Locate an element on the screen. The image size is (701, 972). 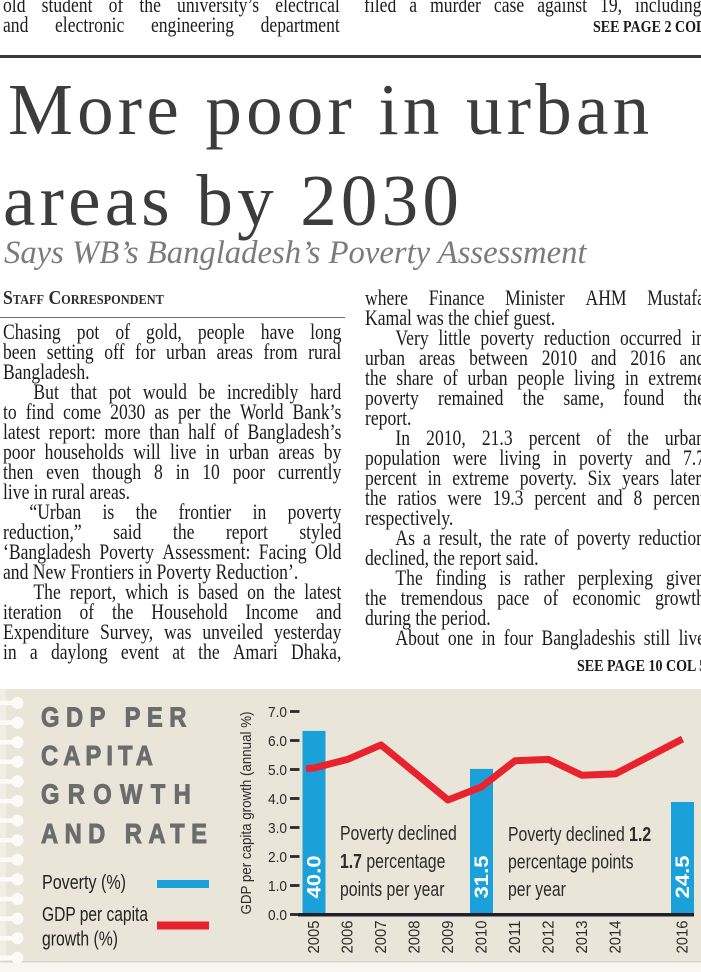
svg-text: per year is located at coordinates (537, 889).